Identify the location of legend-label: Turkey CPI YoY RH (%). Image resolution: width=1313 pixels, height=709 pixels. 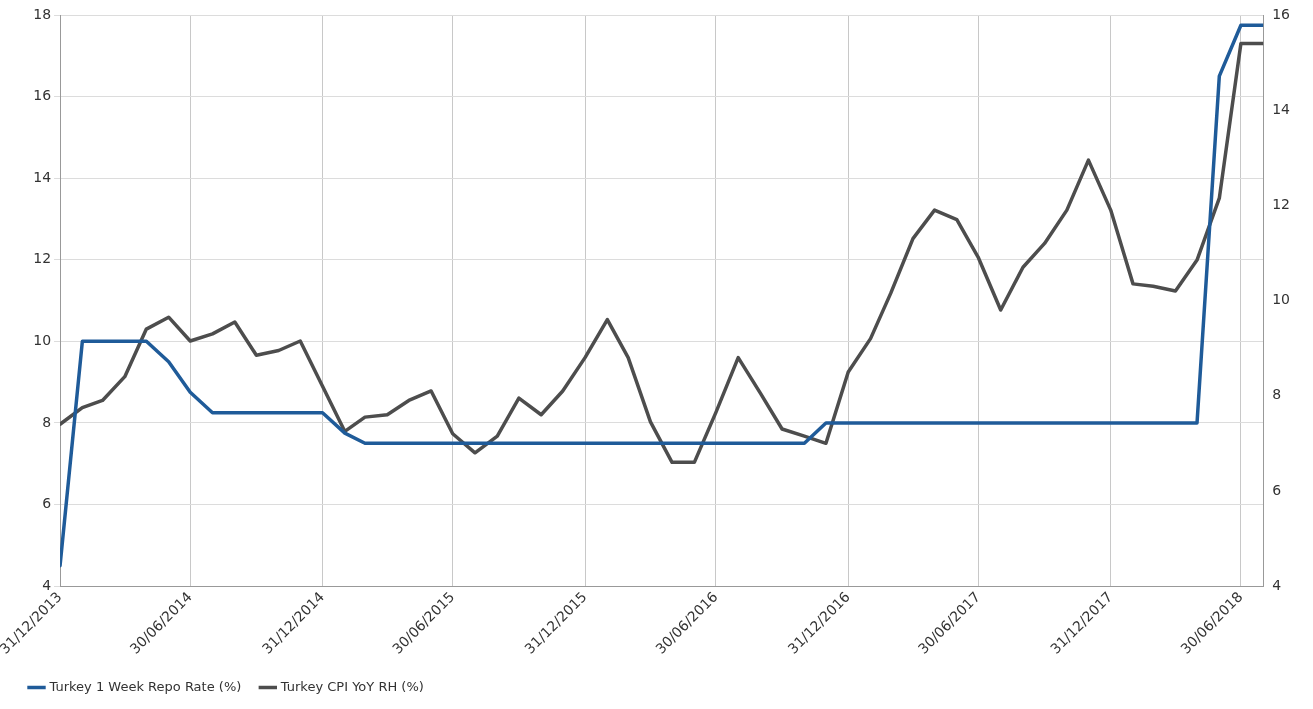
(351, 686).